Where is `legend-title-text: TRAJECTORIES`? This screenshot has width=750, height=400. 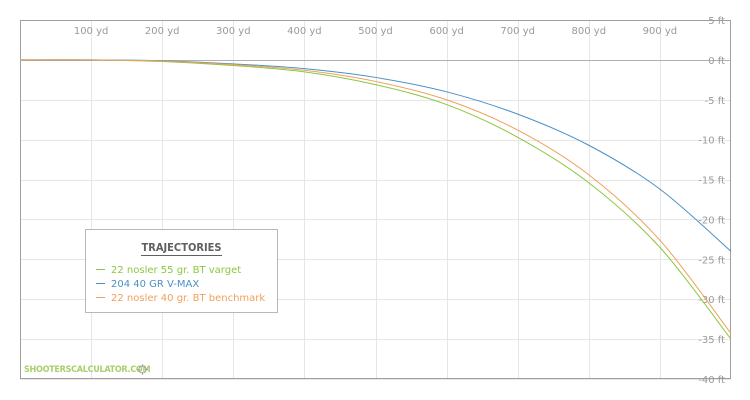
legend-title-text: TRAJECTORIES is located at coordinates (181, 248).